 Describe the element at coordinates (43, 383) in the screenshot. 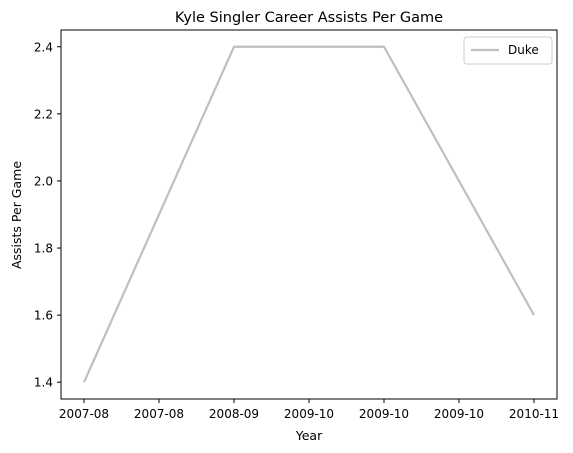

I see `y-tick-label: 1.4` at that location.